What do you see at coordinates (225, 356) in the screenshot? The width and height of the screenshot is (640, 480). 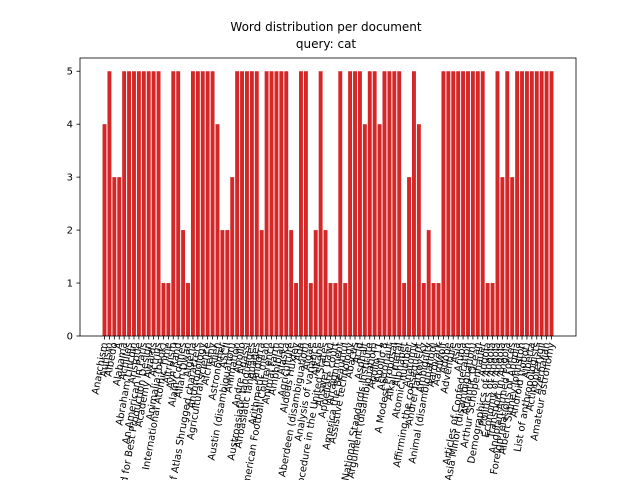 I see `x-tick-label: ASCII` at bounding box center [225, 356].